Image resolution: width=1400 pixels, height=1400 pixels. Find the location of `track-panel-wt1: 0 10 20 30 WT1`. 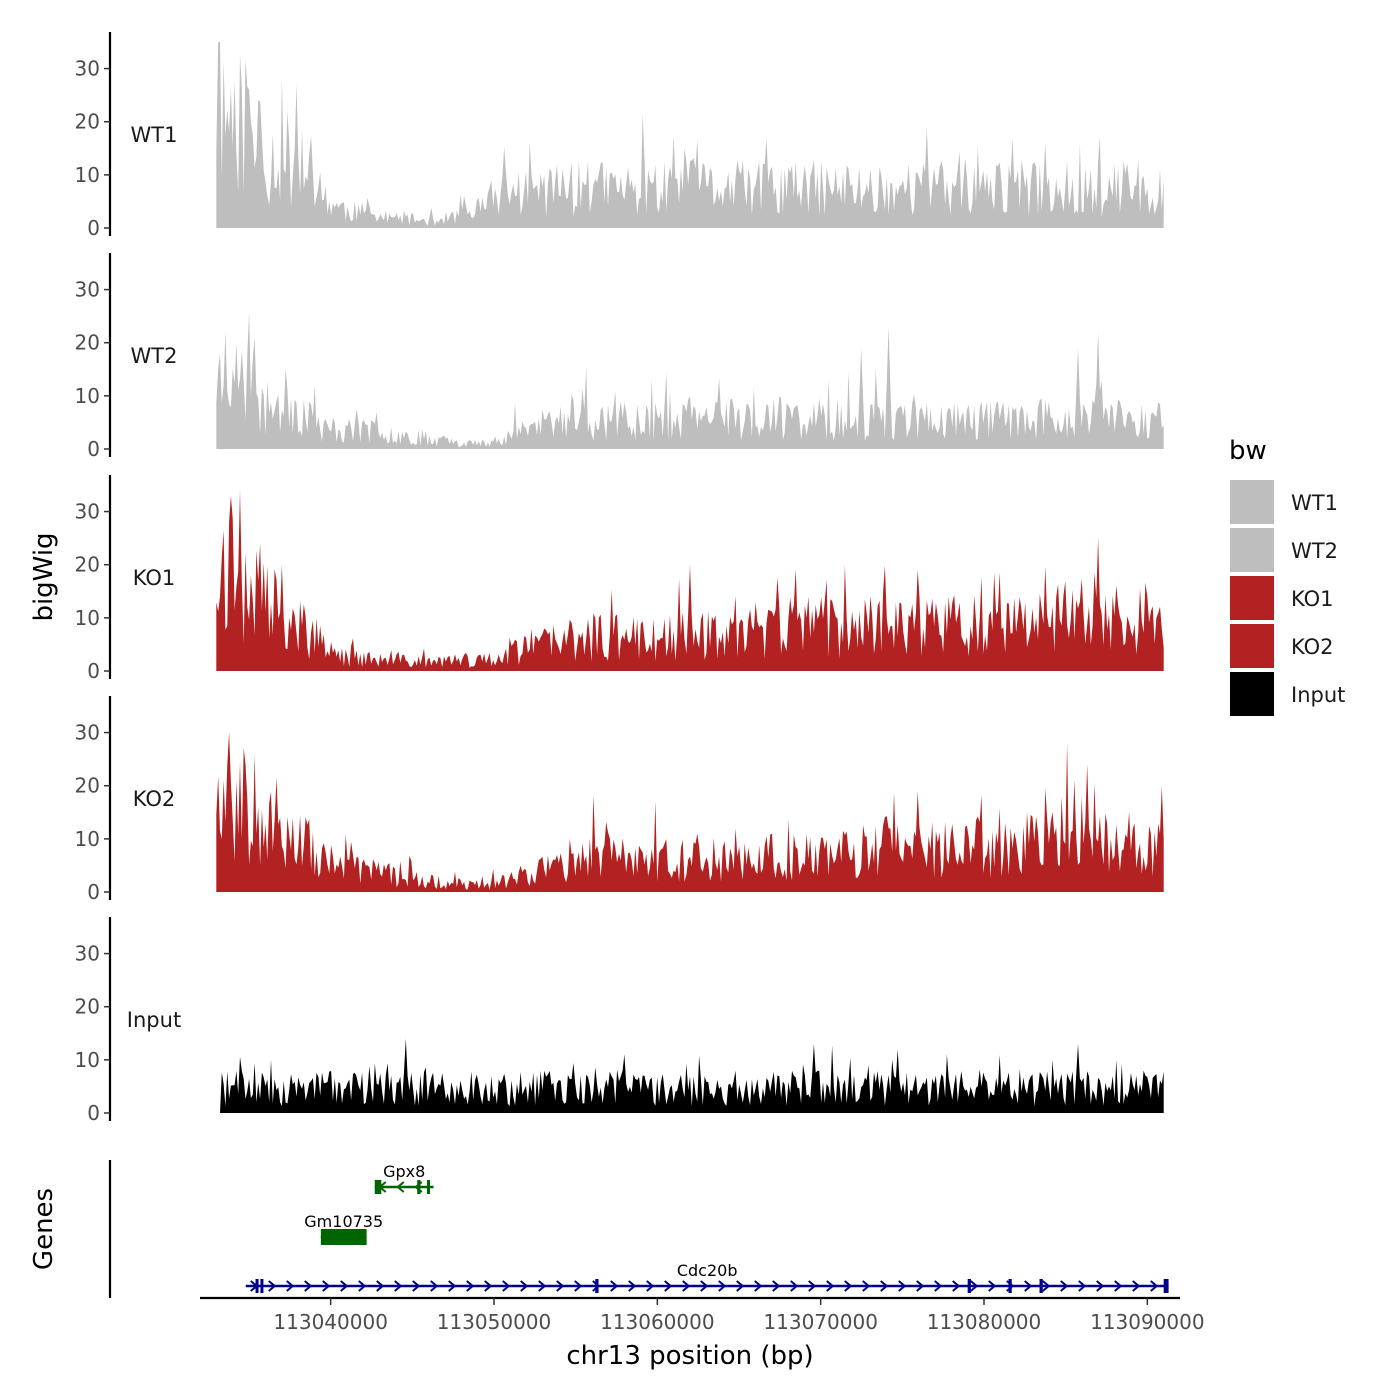

track-panel-wt1: 0 10 20 30 WT1 is located at coordinates (619, 136).